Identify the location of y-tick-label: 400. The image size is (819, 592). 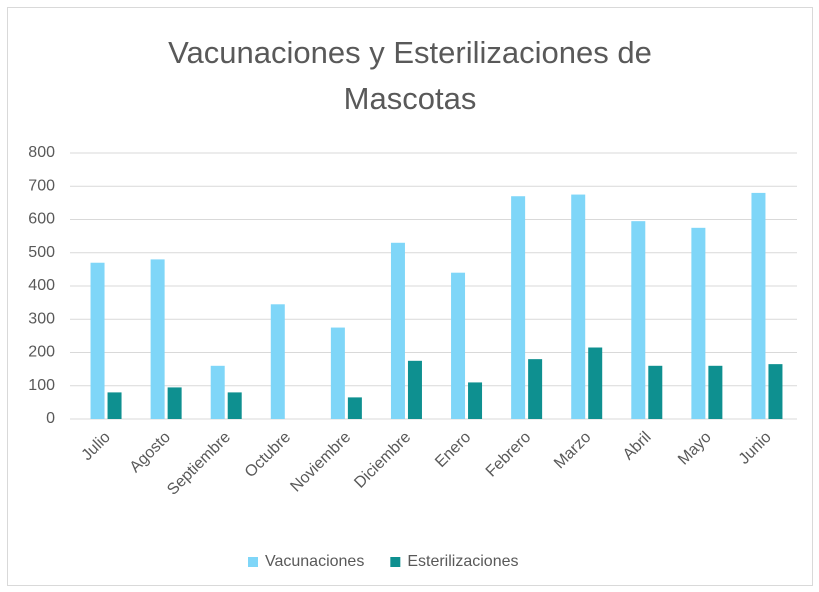
(41, 285).